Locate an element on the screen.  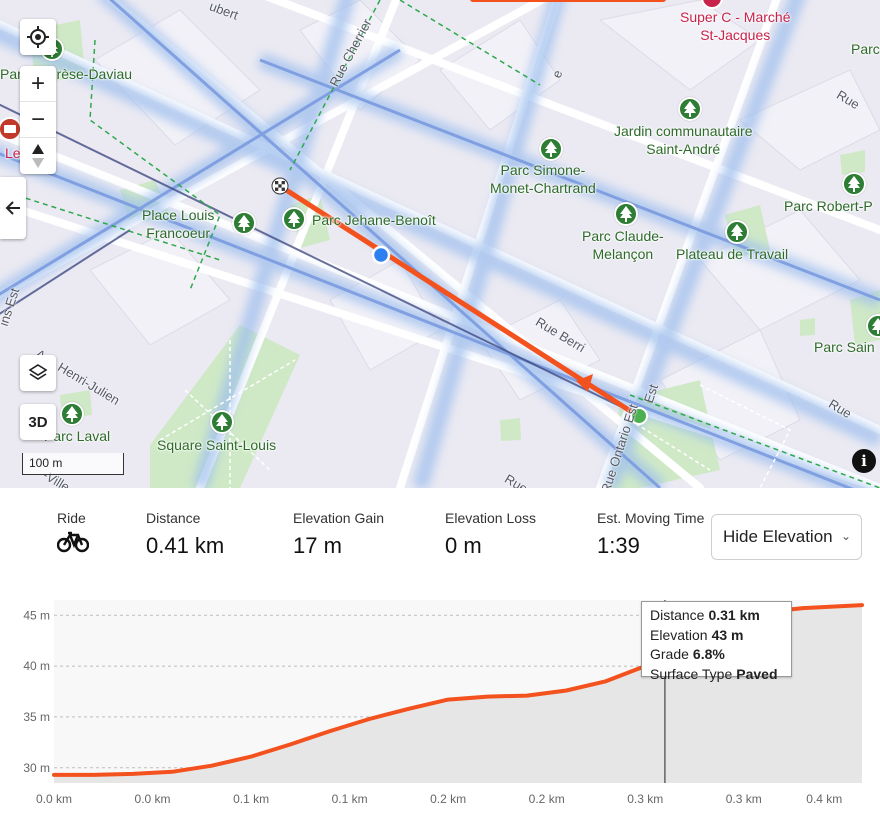
hide-elevation-button: Hide Elevation ⌄ is located at coordinates (786, 537).